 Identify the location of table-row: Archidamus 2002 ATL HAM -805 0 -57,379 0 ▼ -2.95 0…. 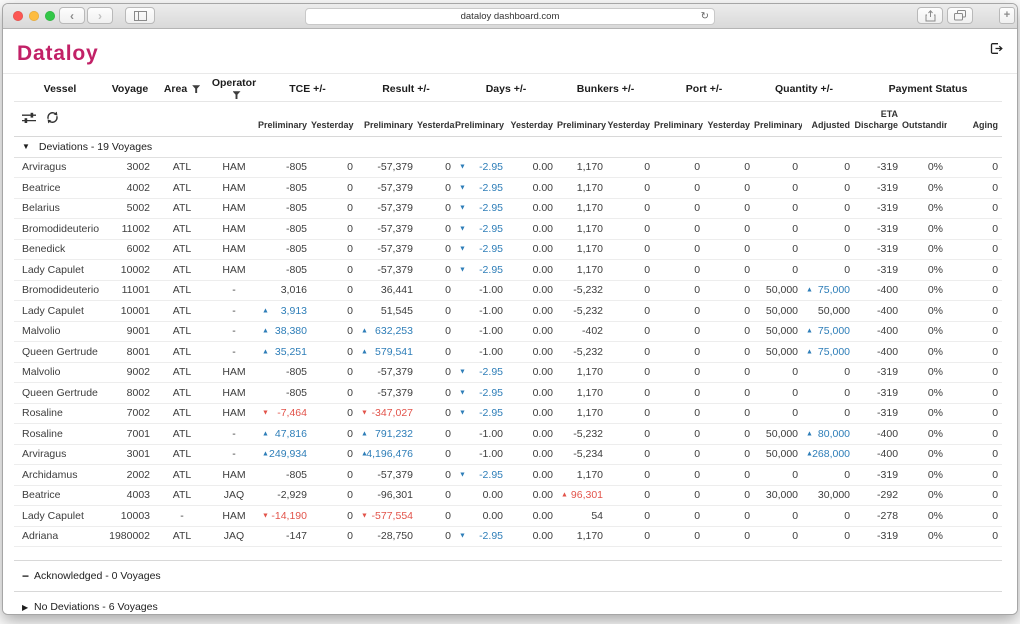
(508, 475).